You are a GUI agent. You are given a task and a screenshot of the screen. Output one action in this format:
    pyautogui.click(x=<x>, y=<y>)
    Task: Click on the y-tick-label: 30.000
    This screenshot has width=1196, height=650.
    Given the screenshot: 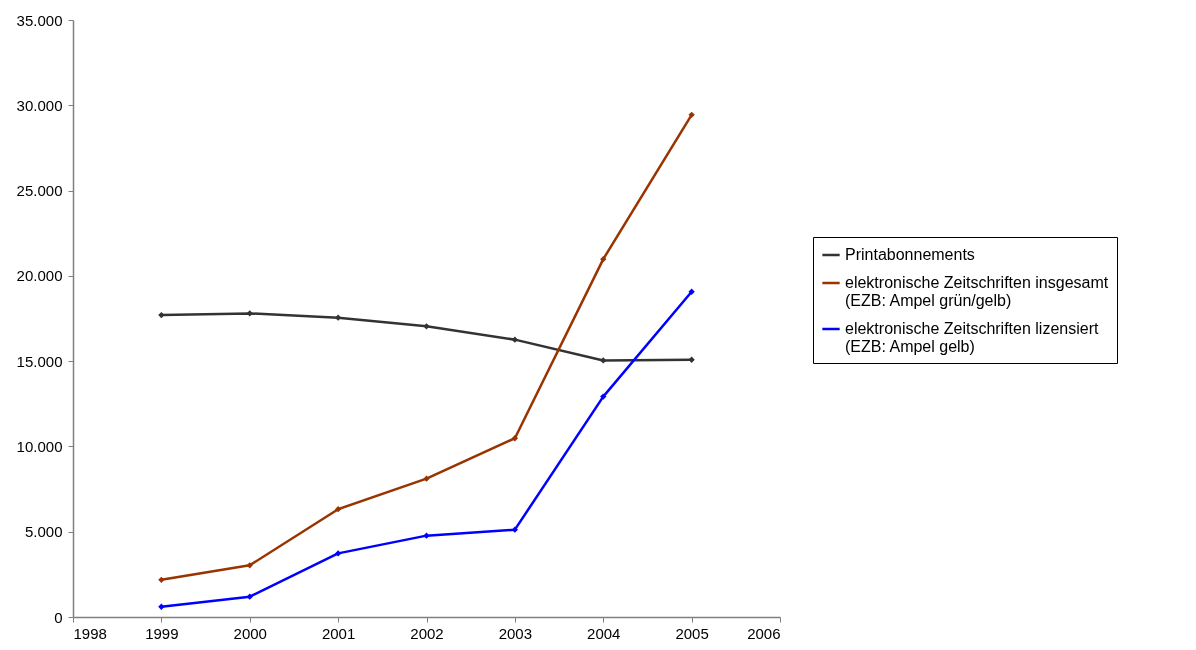 What is the action you would take?
    pyautogui.click(x=39, y=105)
    